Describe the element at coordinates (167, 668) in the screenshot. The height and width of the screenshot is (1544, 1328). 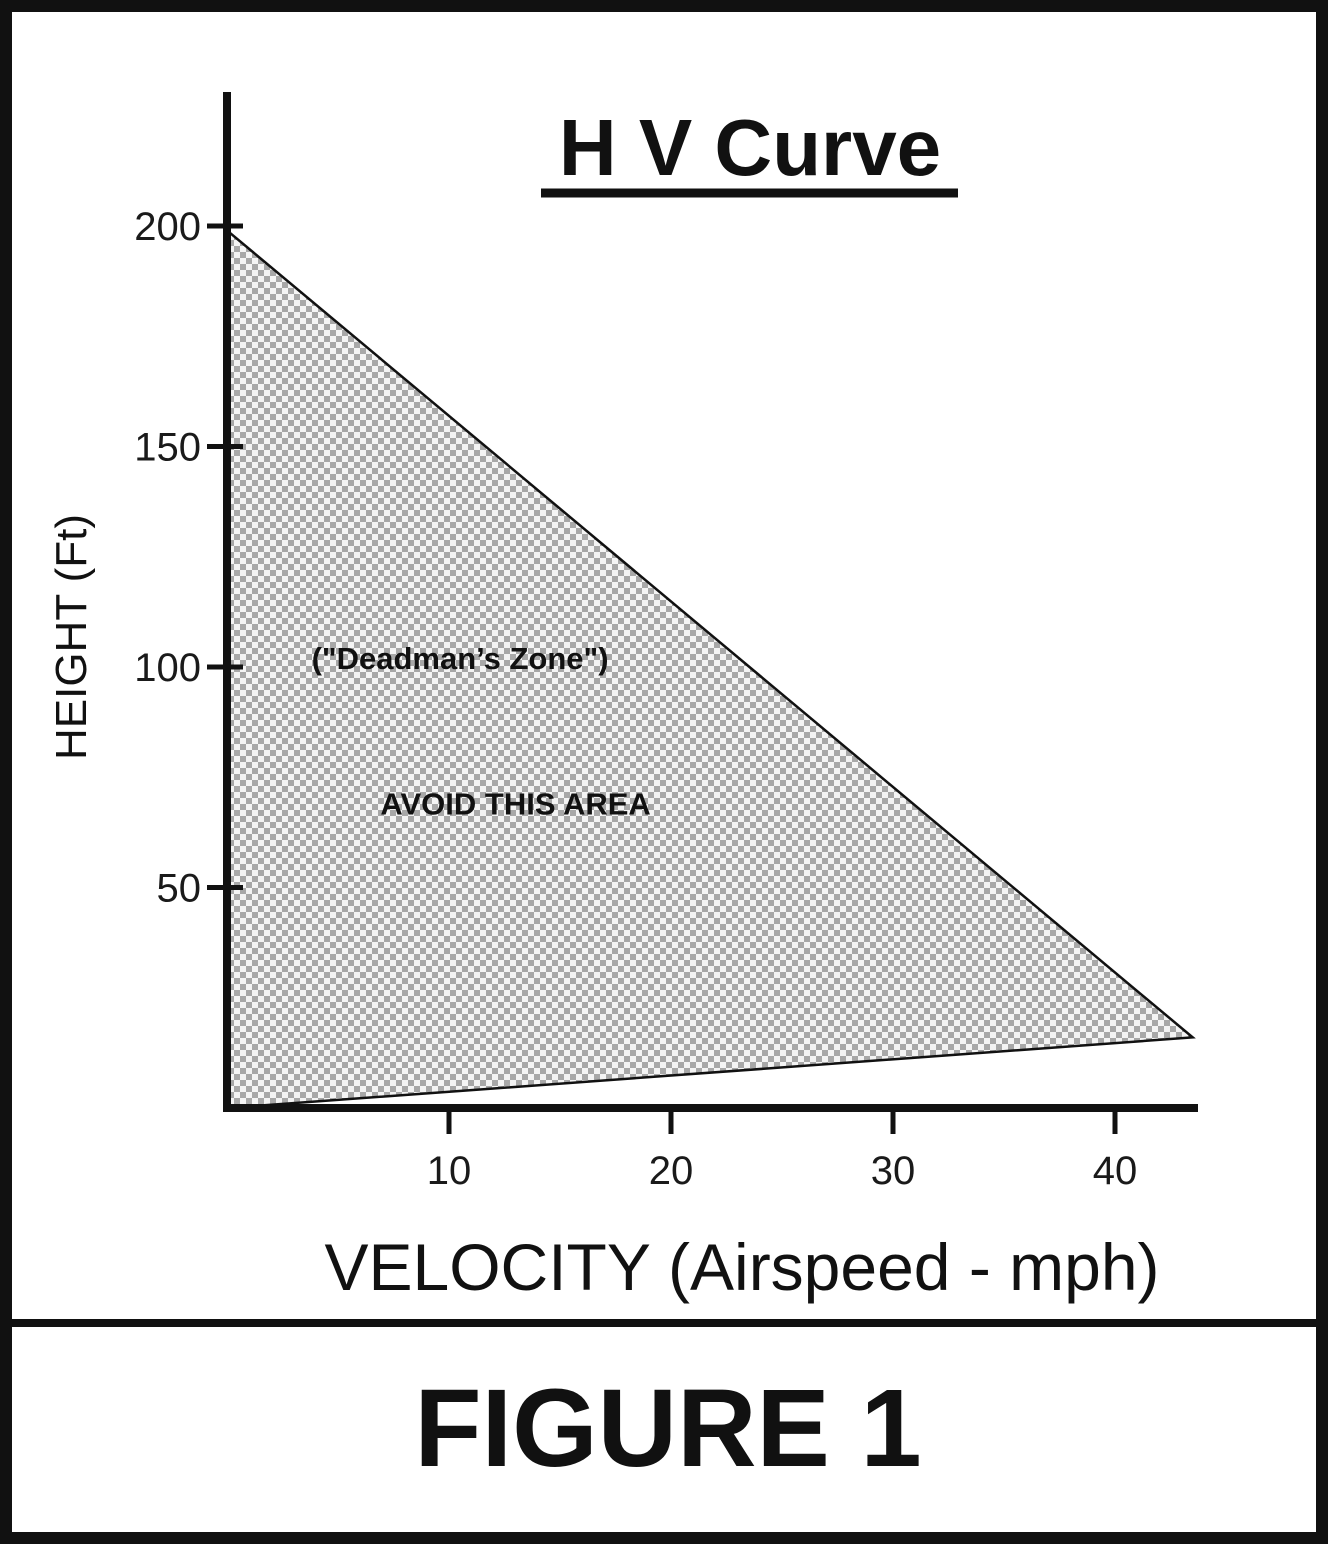
I see `y-tick-label: 100` at that location.